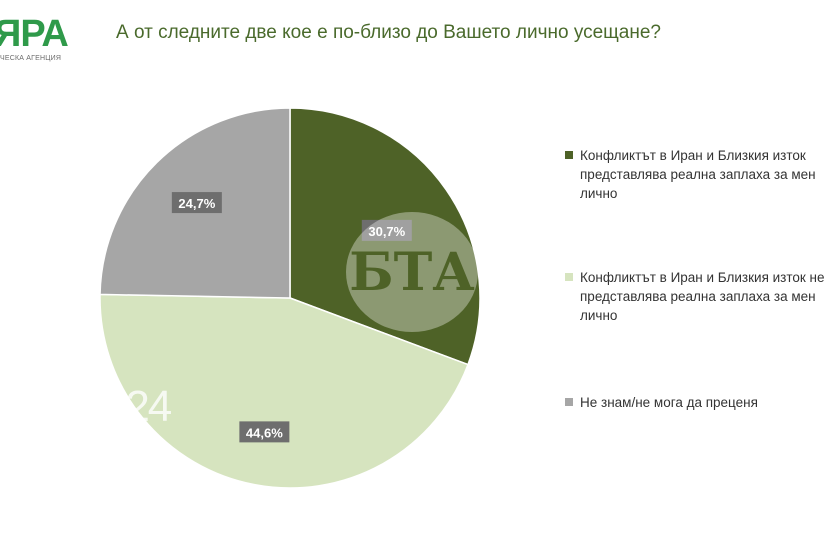 The width and height of the screenshot is (836, 546). I want to click on logo-subtitle: ЧЕСКА АГЕНЦИЯ, so click(31, 58).